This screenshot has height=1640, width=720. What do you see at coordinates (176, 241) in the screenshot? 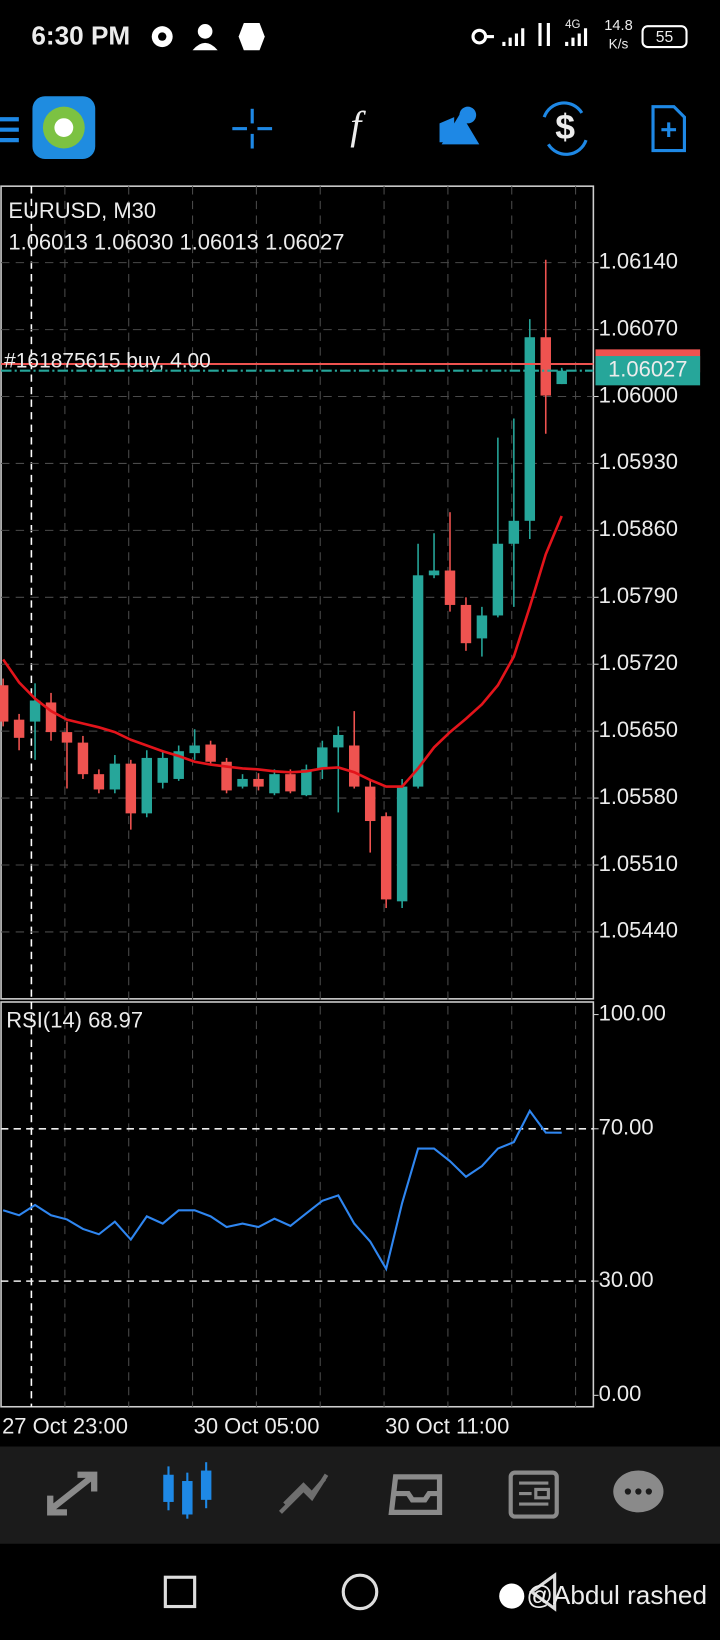
I see `ohlc-readout: 1.06013 1.06030 1.06013 1.06027` at bounding box center [176, 241].